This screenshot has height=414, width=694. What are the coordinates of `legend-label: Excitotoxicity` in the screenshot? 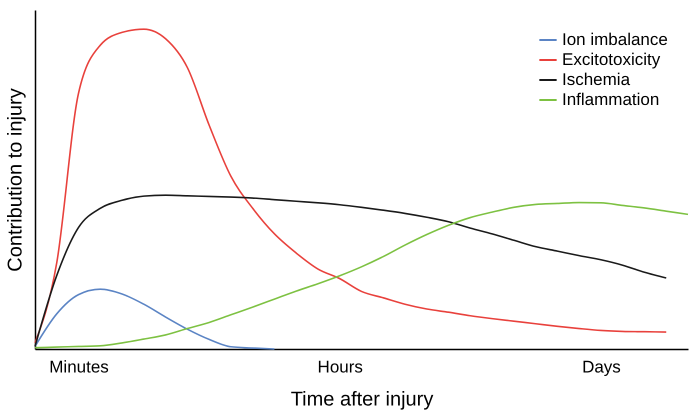 It's located at (611, 59).